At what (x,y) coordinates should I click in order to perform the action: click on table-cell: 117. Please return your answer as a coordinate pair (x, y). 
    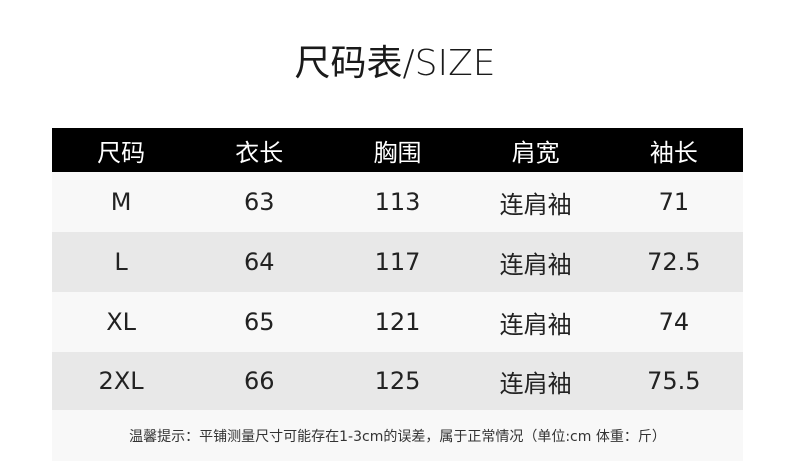
    Looking at the image, I should click on (397, 262).